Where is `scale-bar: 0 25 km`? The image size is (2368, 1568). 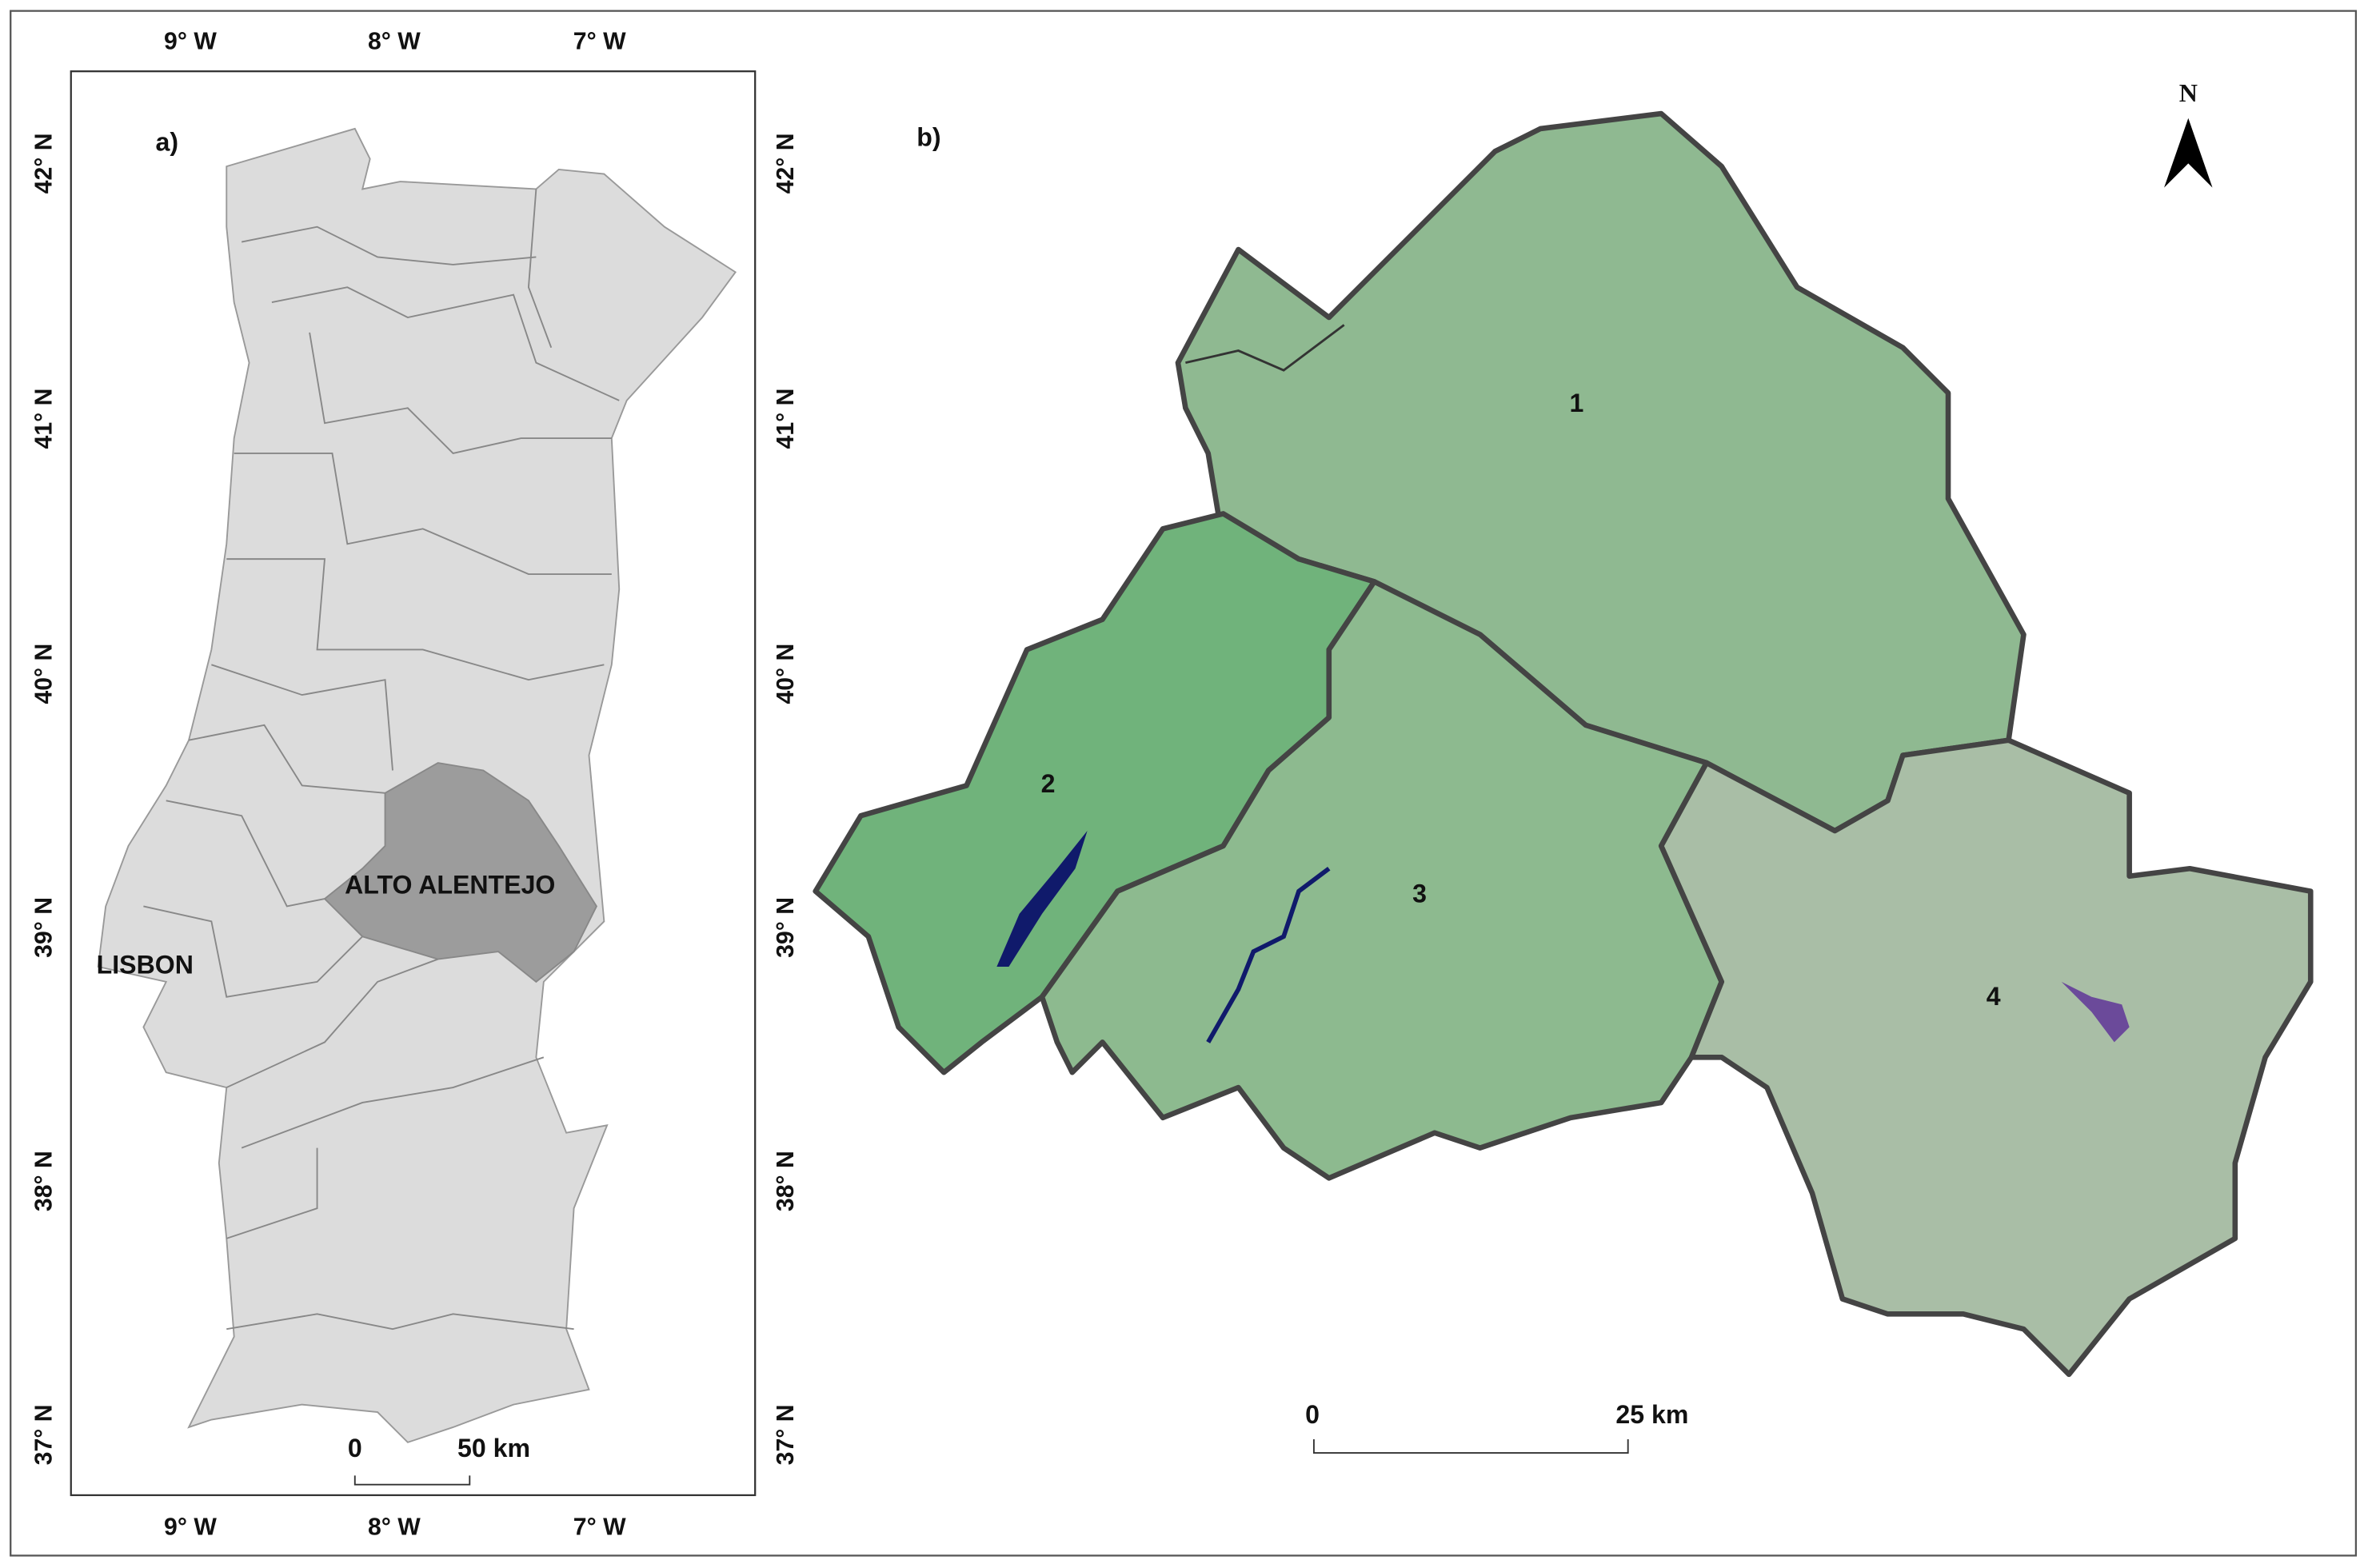
scale-bar: 0 25 km is located at coordinates (1496, 1427).